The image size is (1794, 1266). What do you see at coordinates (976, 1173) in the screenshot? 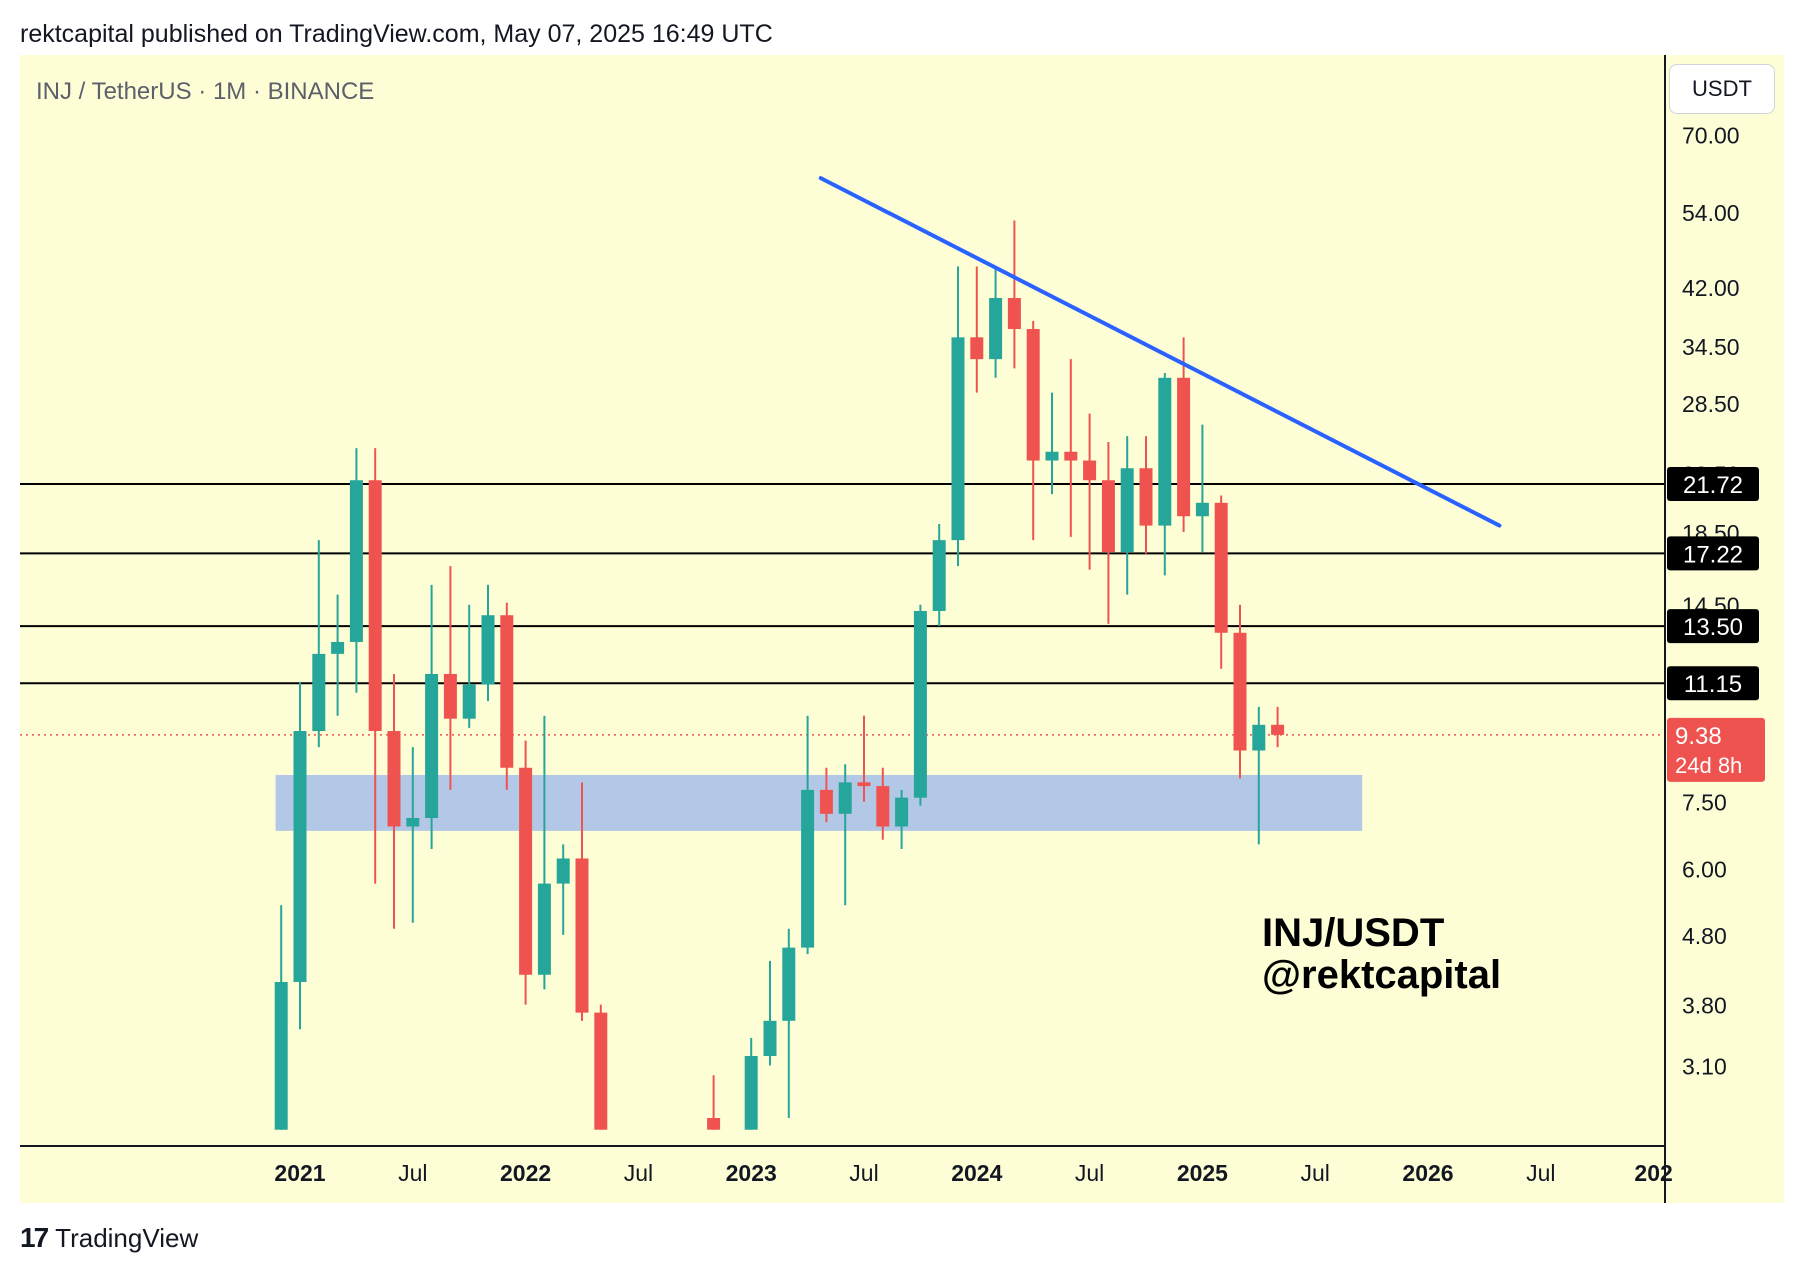
I see `time-tick-label: 2024` at bounding box center [976, 1173].